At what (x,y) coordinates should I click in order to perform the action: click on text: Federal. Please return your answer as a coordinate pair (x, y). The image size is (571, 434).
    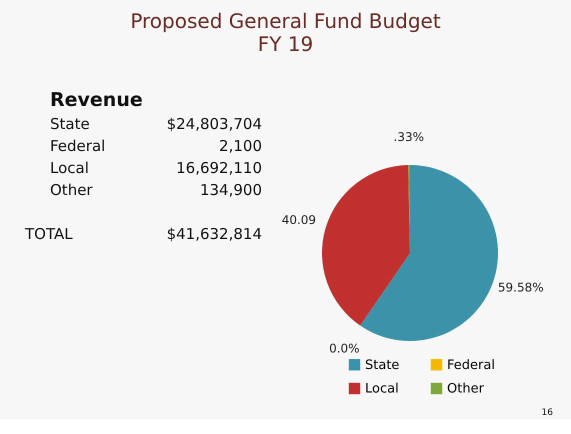
    Looking at the image, I should click on (78, 146).